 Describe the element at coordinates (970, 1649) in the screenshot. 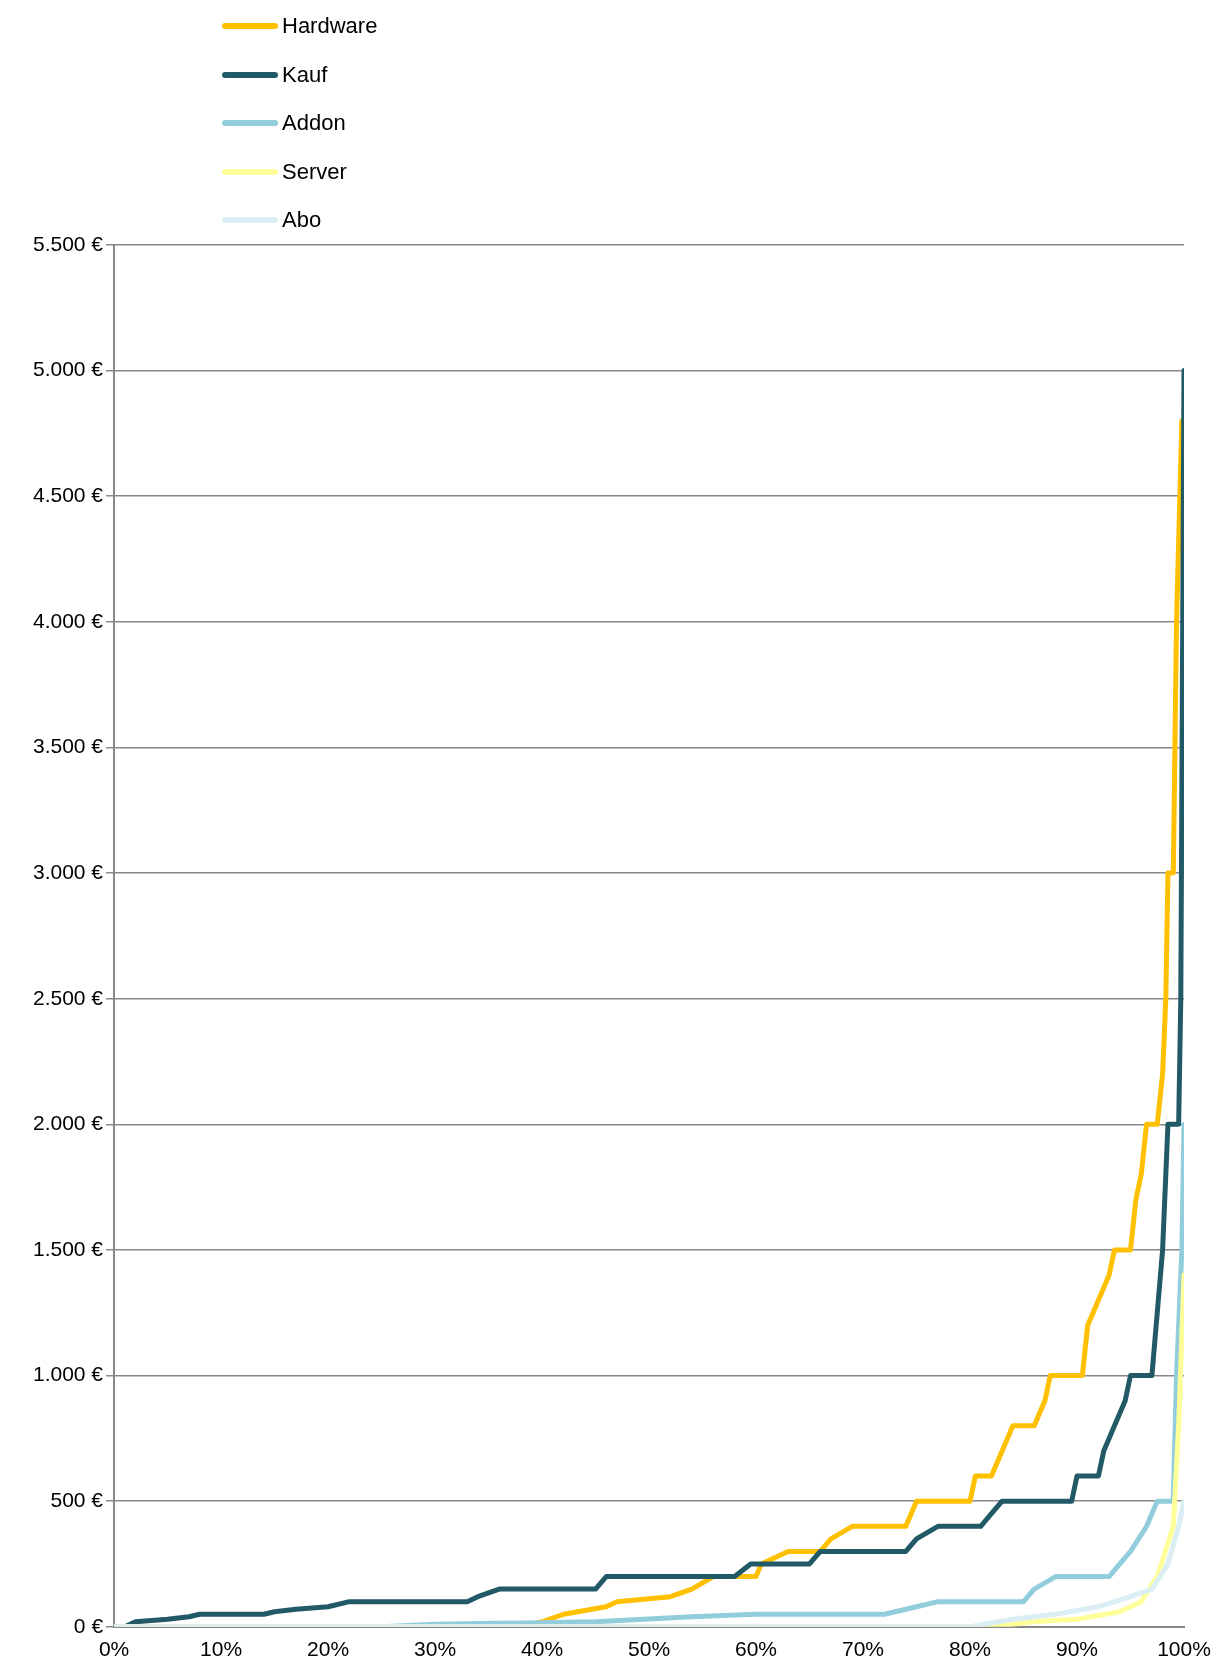

I see `x-tick-label: 80%` at that location.